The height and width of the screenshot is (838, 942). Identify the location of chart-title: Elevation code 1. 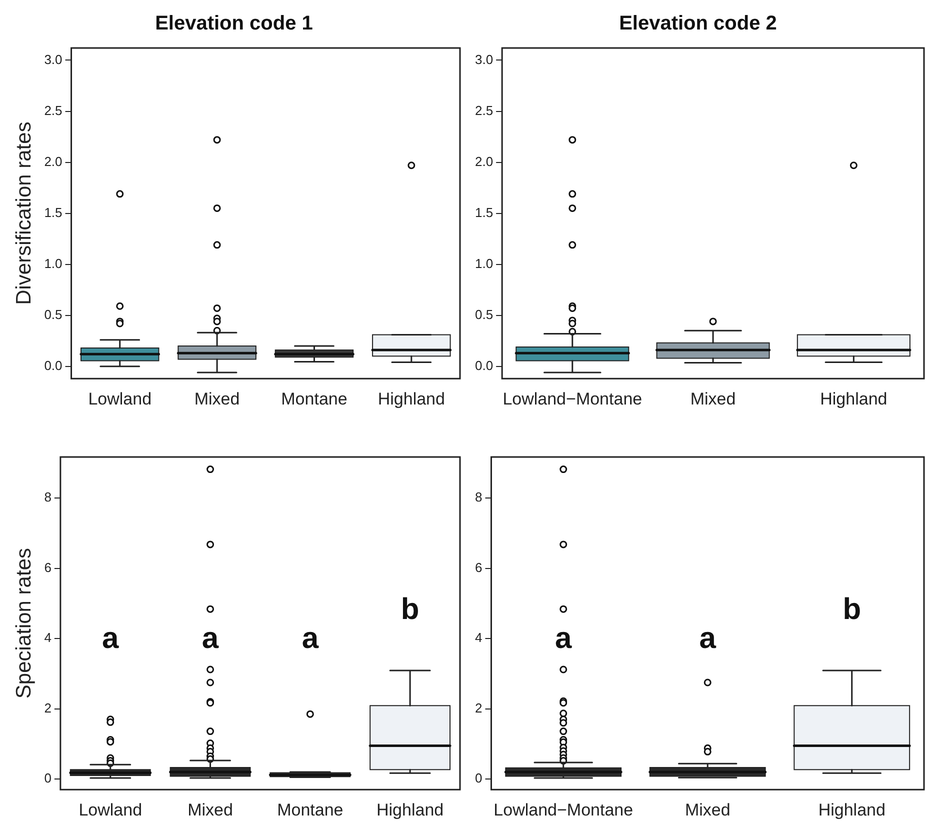
(234, 23).